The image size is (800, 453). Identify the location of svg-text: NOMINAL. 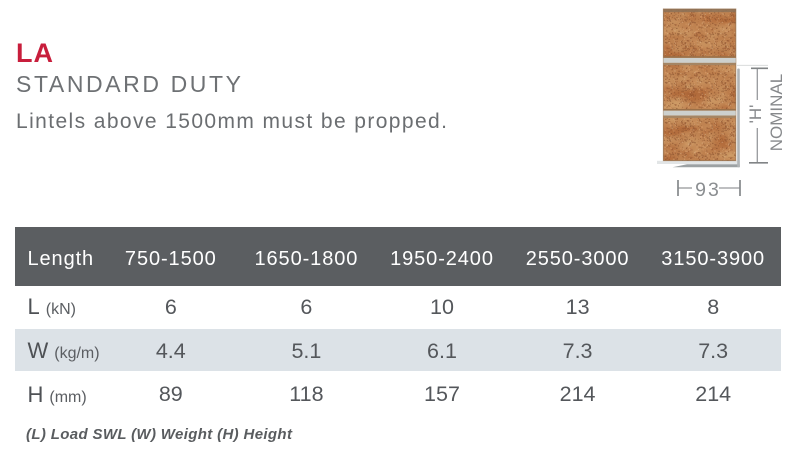
(776, 112).